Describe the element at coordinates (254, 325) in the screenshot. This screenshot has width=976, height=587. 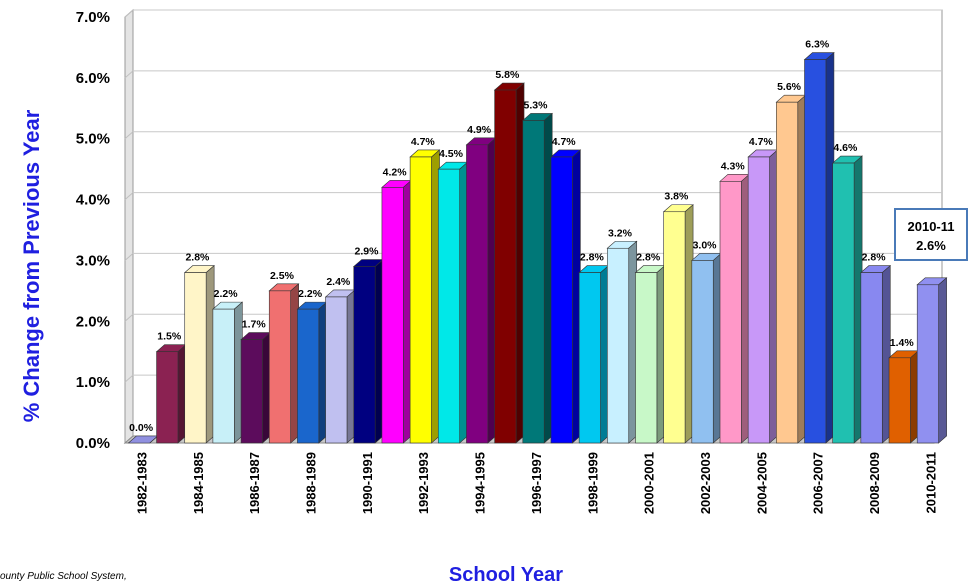
I see `data-label: 1.7%` at that location.